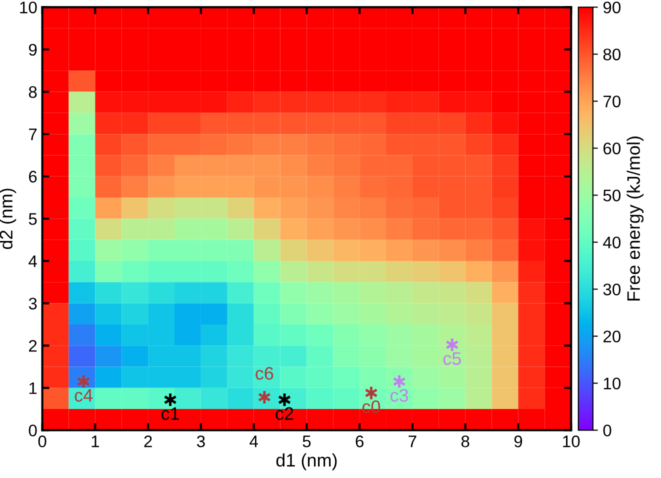 This screenshot has height=478, width=661. What do you see at coordinates (32, 92) in the screenshot?
I see `y-tick-label: 8` at bounding box center [32, 92].